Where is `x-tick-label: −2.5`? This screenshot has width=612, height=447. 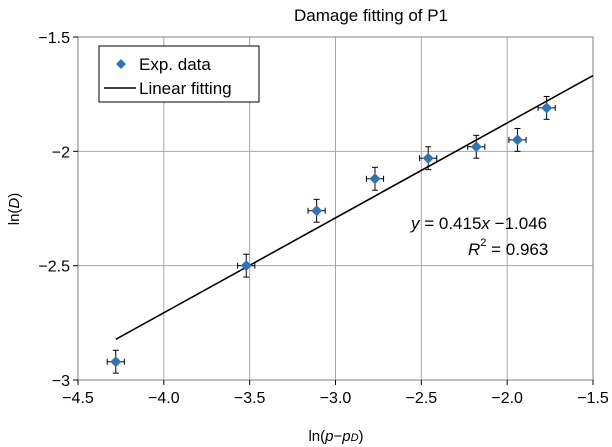
x-tick-label: −2.5 is located at coordinates (422, 398).